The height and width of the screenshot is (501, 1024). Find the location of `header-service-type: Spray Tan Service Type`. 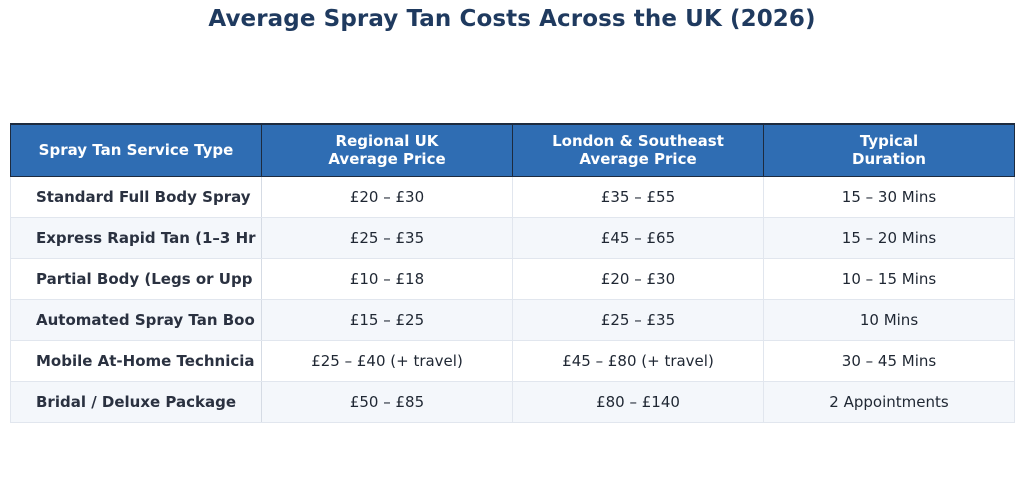

header-service-type: Spray Tan Service Type is located at coordinates (136, 150).